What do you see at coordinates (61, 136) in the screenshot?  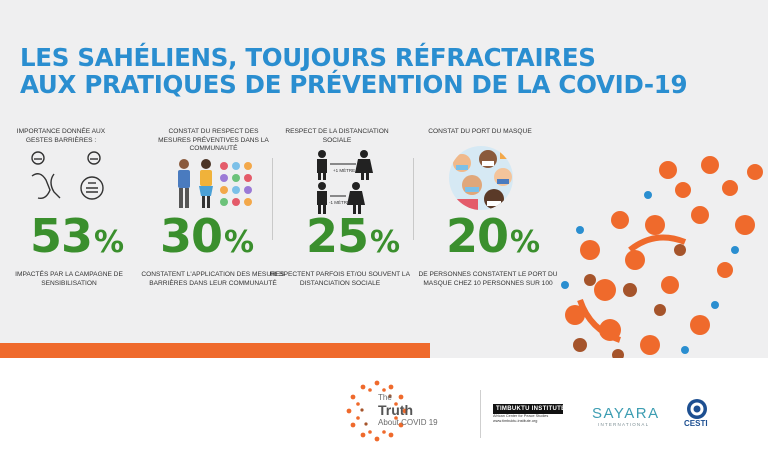 I see `stat-header: IMPORTANCE DONNÉE AUX GESTES BARRIÈRES :` at bounding box center [61, 136].